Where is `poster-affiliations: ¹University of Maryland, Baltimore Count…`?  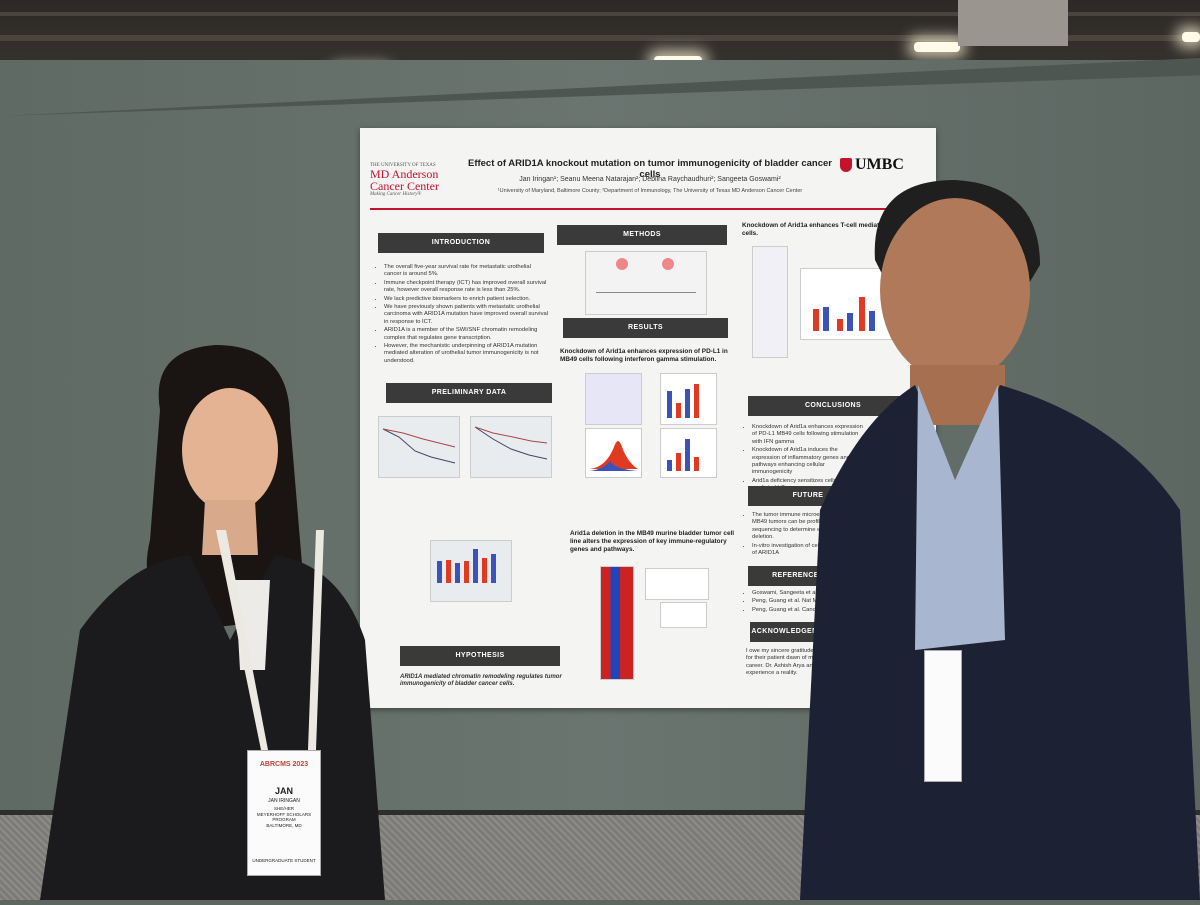 poster-affiliations: ¹University of Maryland, Baltimore Count… is located at coordinates (650, 191).